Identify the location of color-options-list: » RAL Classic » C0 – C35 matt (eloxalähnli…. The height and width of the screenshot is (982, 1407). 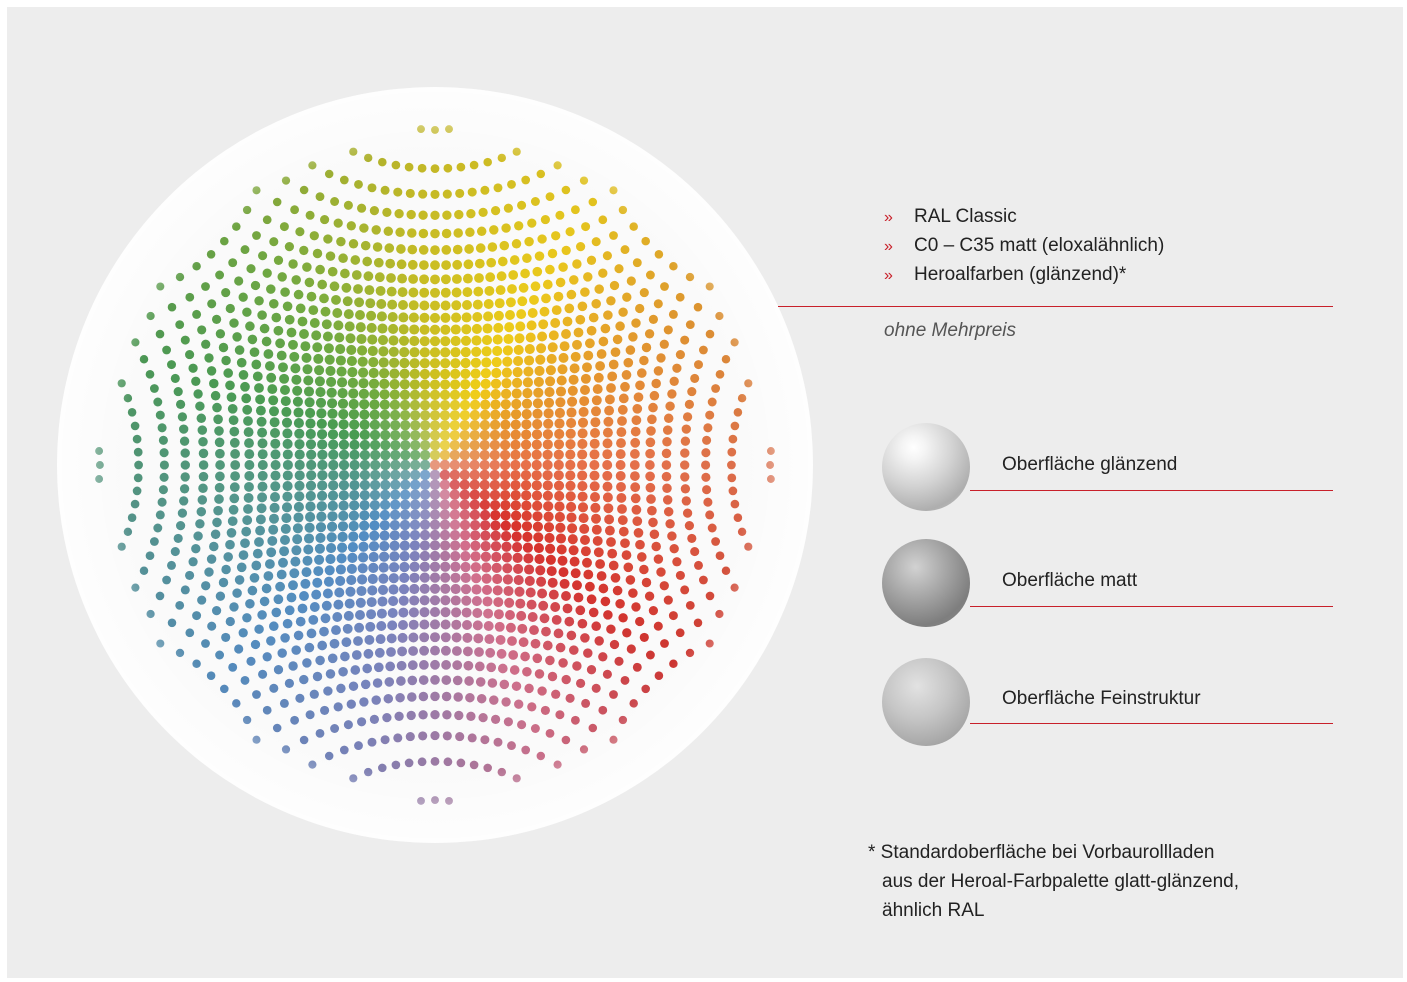
(1024, 245).